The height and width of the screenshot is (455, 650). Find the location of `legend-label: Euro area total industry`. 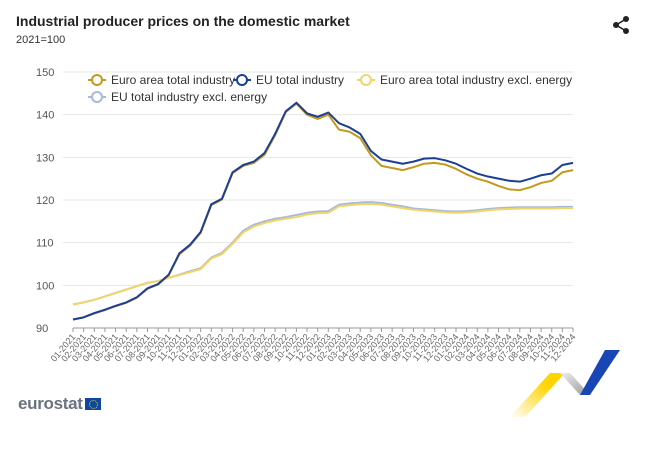

legend-label: Euro area total industry is located at coordinates (173, 80).